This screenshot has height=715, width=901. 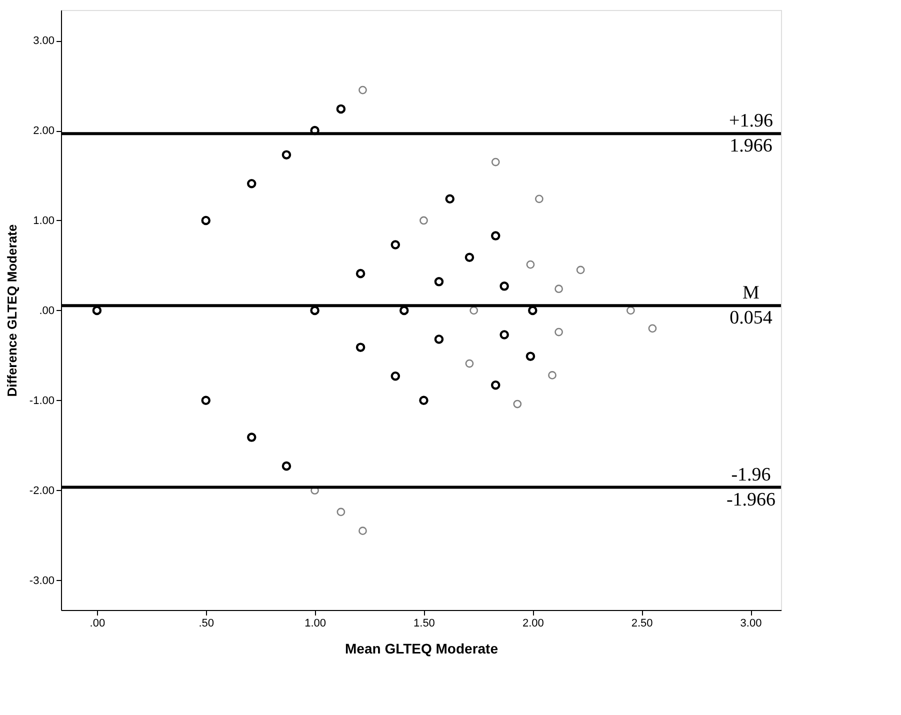 What do you see at coordinates (751, 499) in the screenshot?
I see `ref-line-label: -1.966` at bounding box center [751, 499].